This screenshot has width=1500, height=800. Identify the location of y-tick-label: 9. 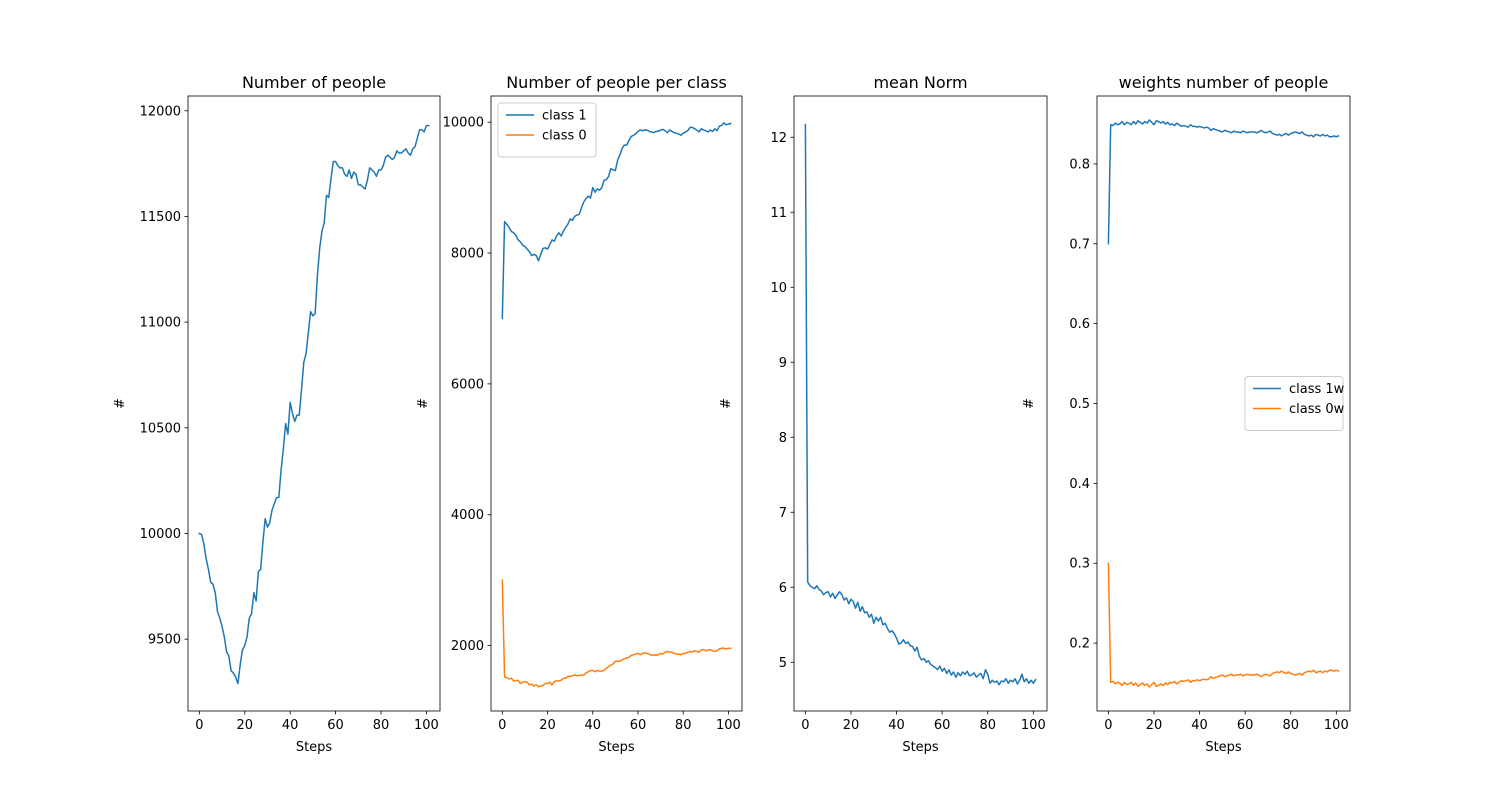
(783, 363).